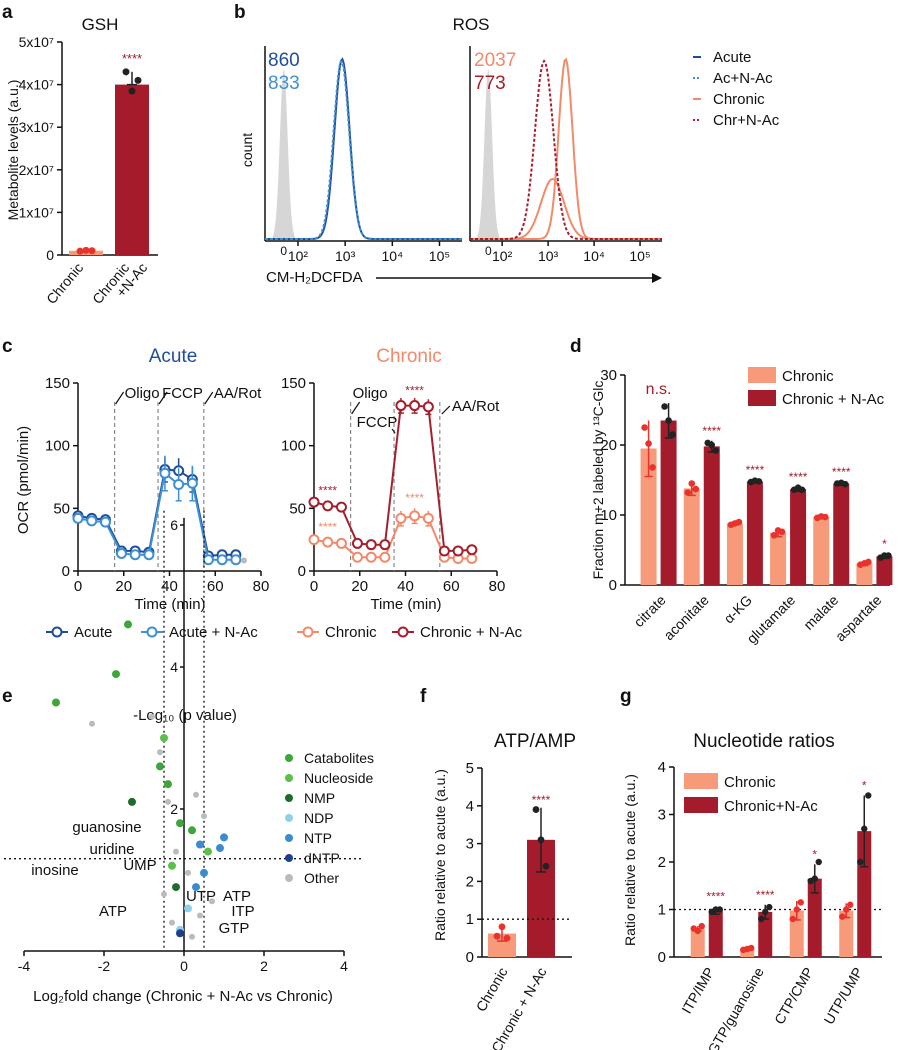 The height and width of the screenshot is (1050, 899). Describe the element at coordinates (502, 256) in the screenshot. I see `x-tick-label: 10²` at that location.